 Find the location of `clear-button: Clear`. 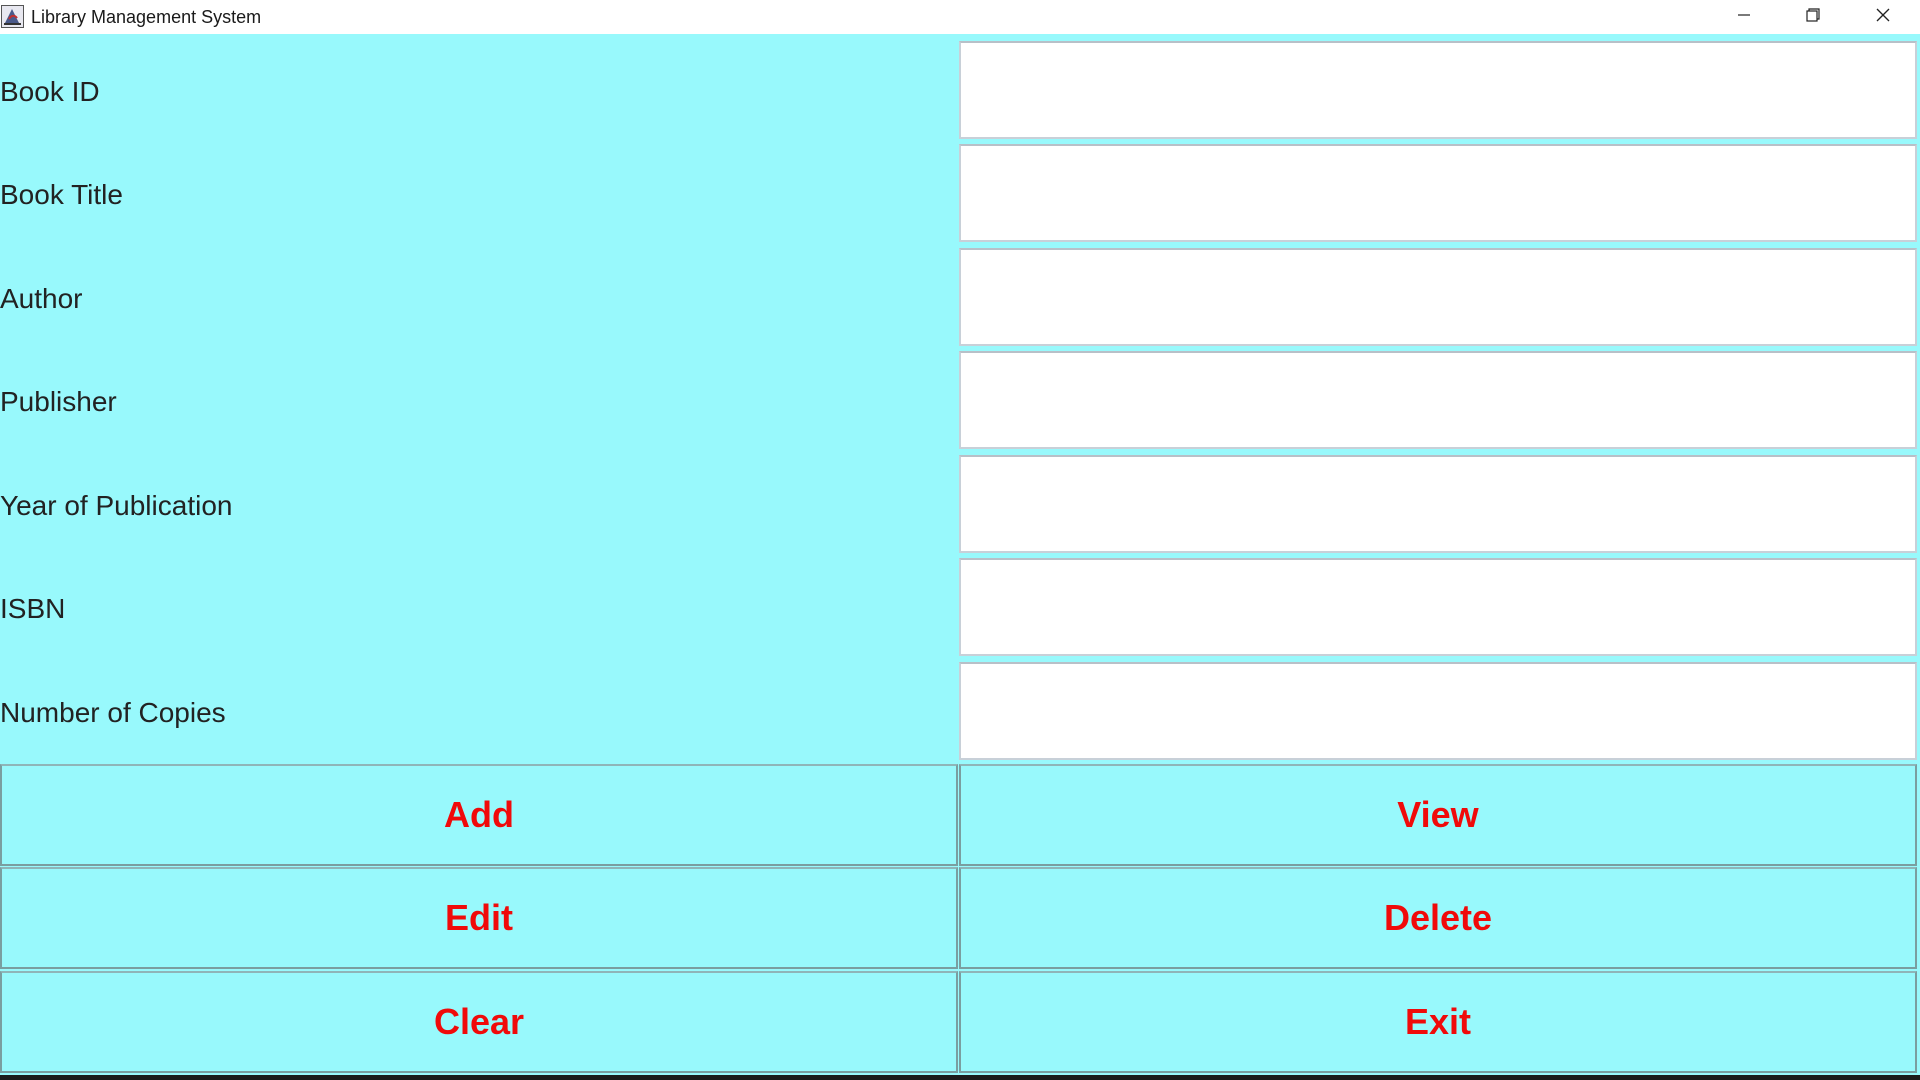

clear-button: Clear is located at coordinates (479, 1022).